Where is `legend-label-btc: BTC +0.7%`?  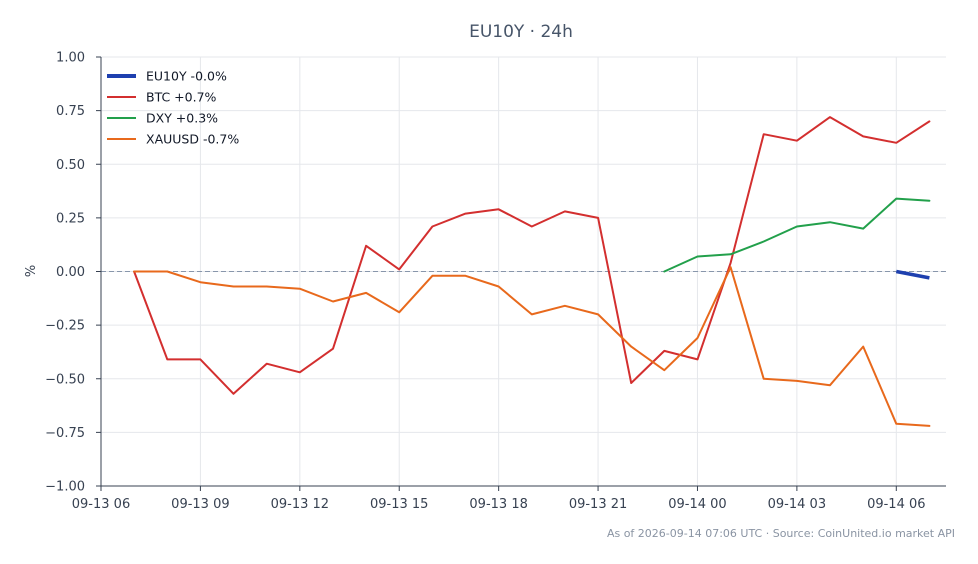
legend-label-btc: BTC +0.7% is located at coordinates (181, 97).